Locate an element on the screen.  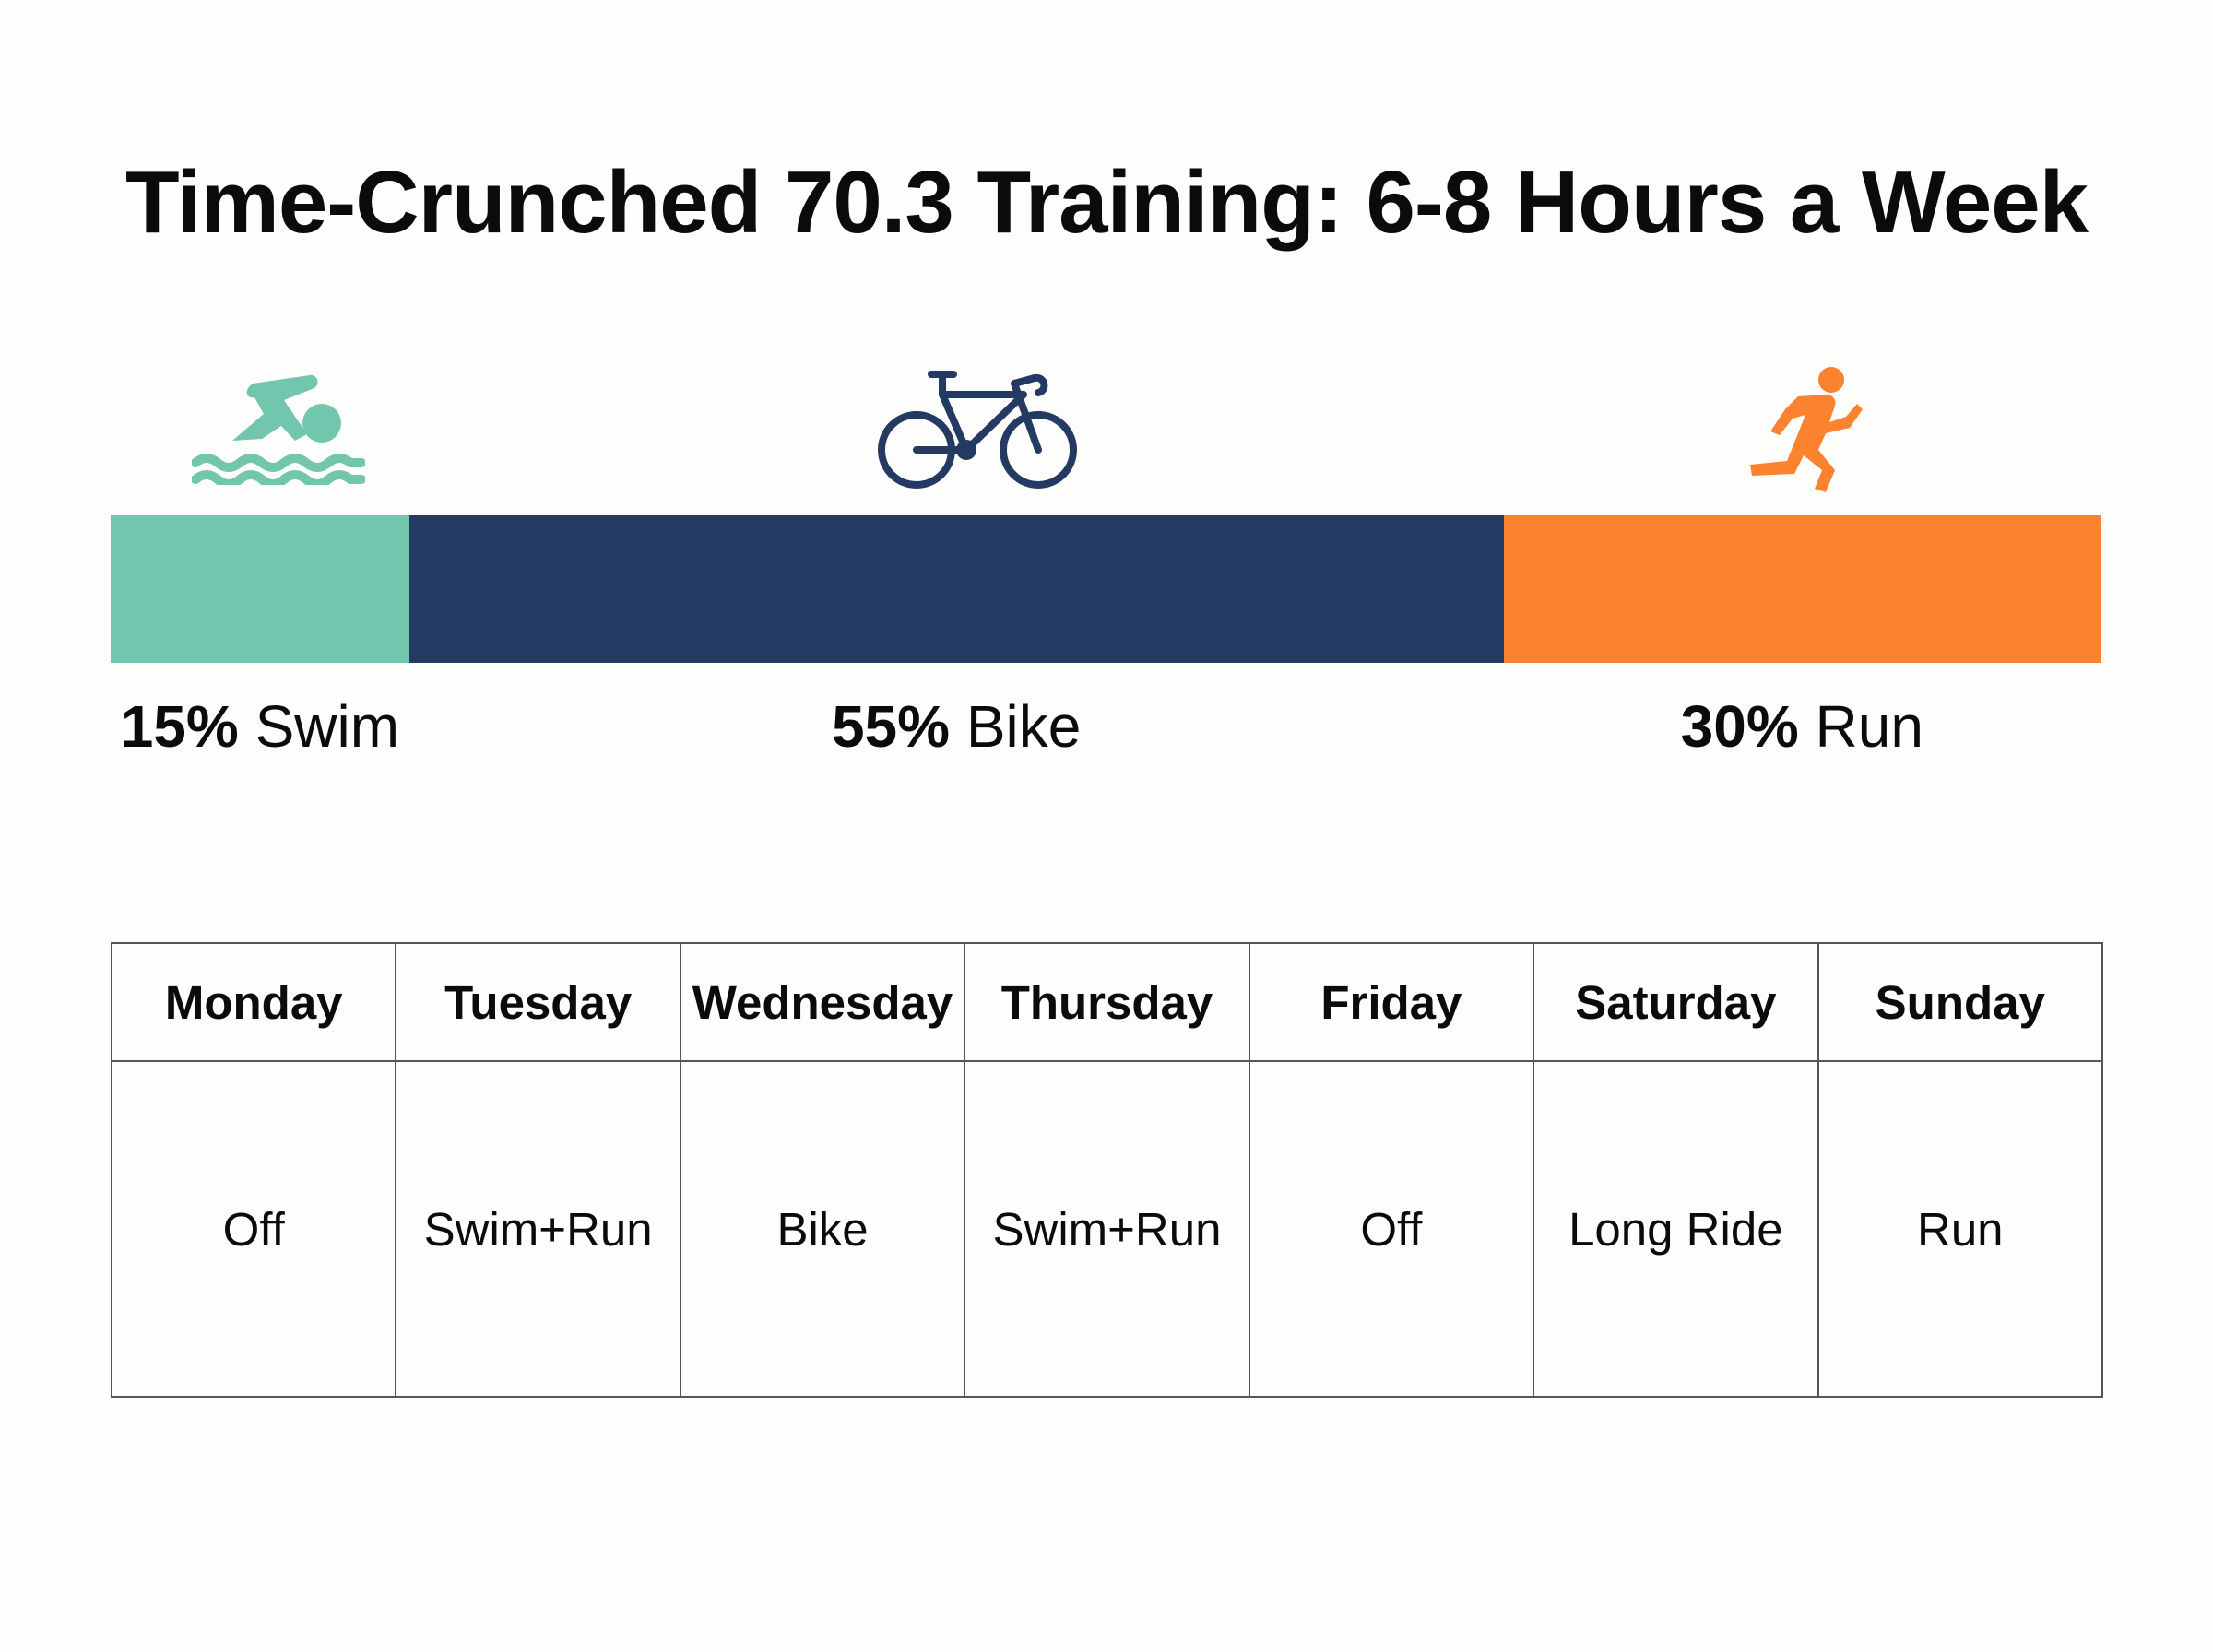
run-name: Run is located at coordinates (1869, 726).